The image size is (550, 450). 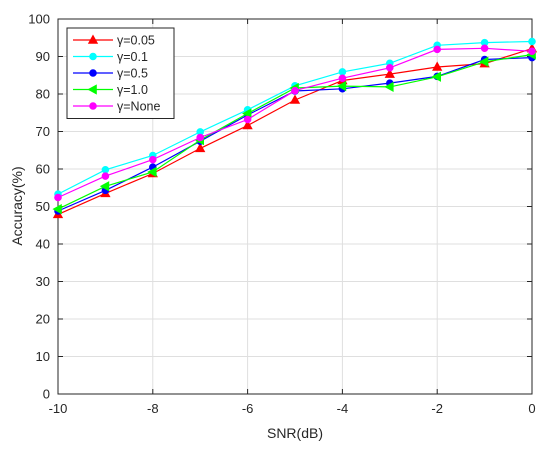 I want to click on legend-entry: γ=None, so click(x=116, y=107).